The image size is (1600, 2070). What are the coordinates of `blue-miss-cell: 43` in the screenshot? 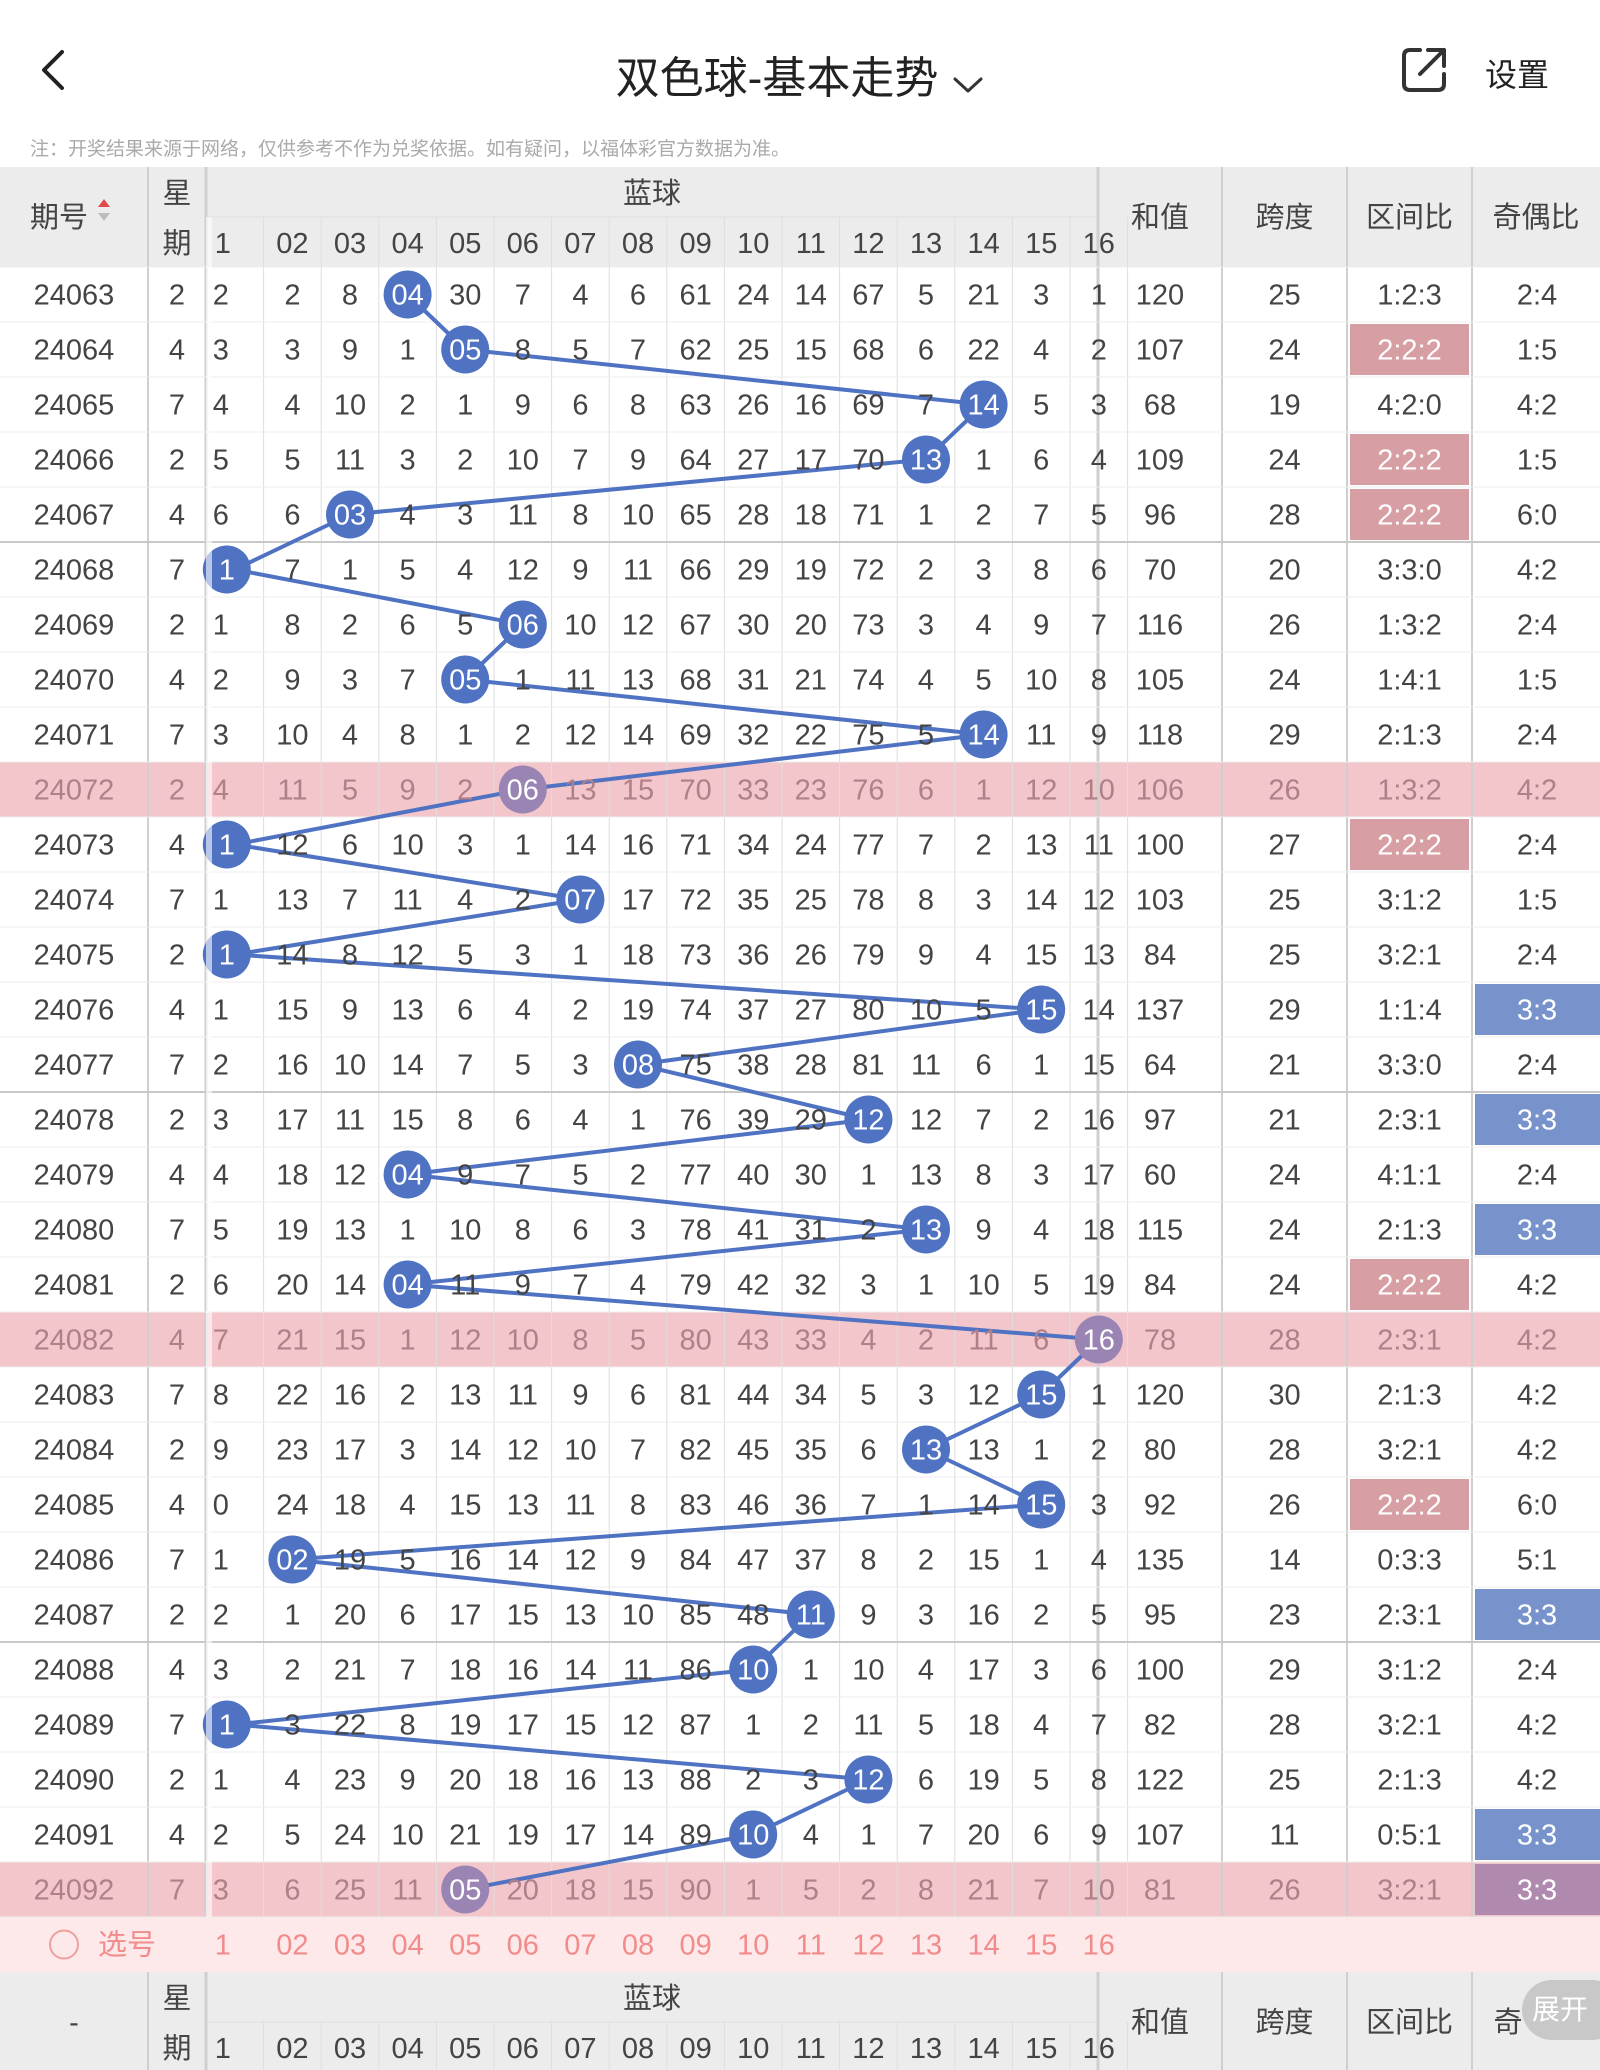 It's located at (753, 1341).